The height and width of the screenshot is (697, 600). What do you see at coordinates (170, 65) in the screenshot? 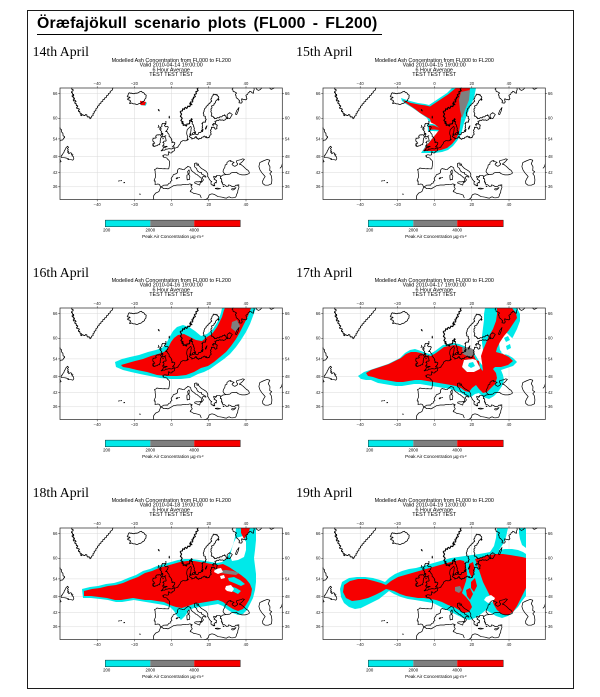
I see `svg-text: Valid 2010-04-14 19:00:00` at bounding box center [170, 65].